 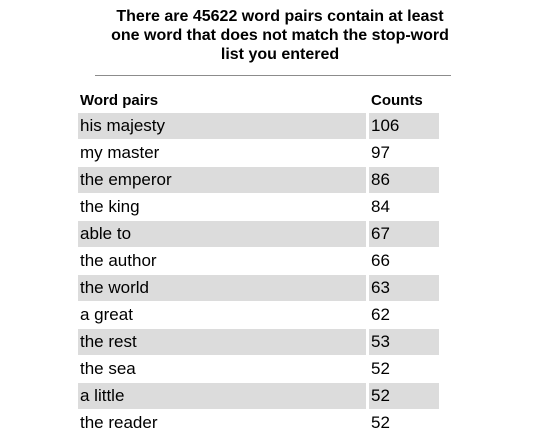 I want to click on word-pair-cell: his majesty, so click(x=222, y=126).